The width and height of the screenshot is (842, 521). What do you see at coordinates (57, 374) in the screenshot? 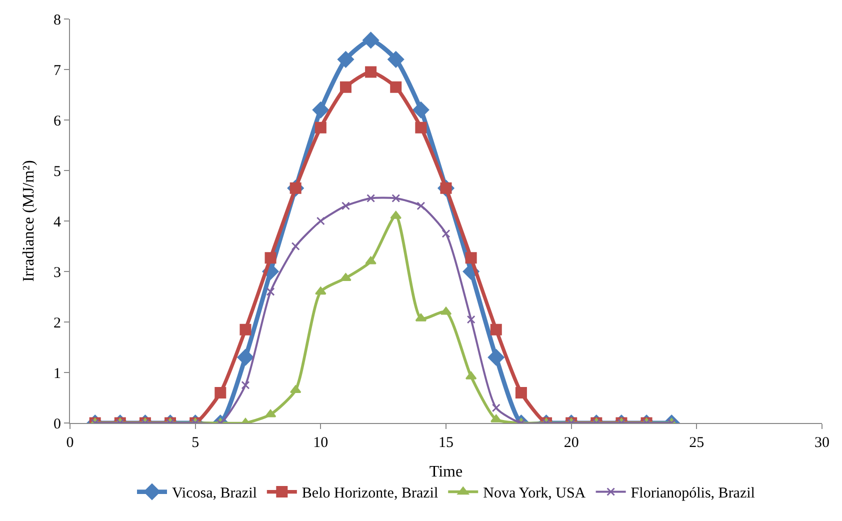
I see `y-tick-label: 1` at bounding box center [57, 374].